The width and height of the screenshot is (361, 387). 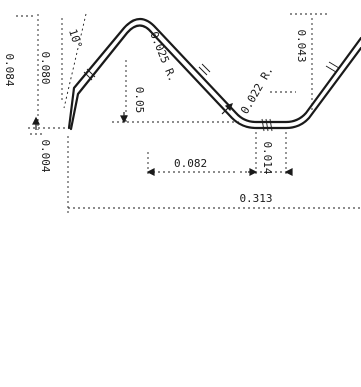 I want to click on label-trough-width: 0.014, so click(x=267, y=157).